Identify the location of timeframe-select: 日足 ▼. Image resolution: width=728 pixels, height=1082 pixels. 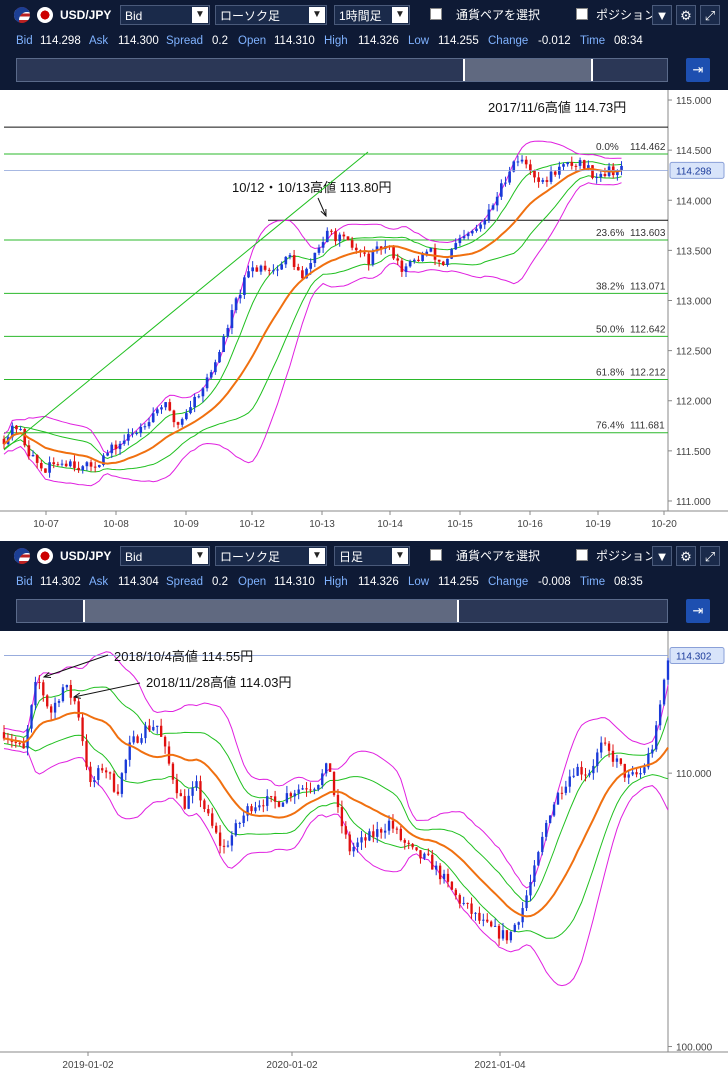
(372, 556).